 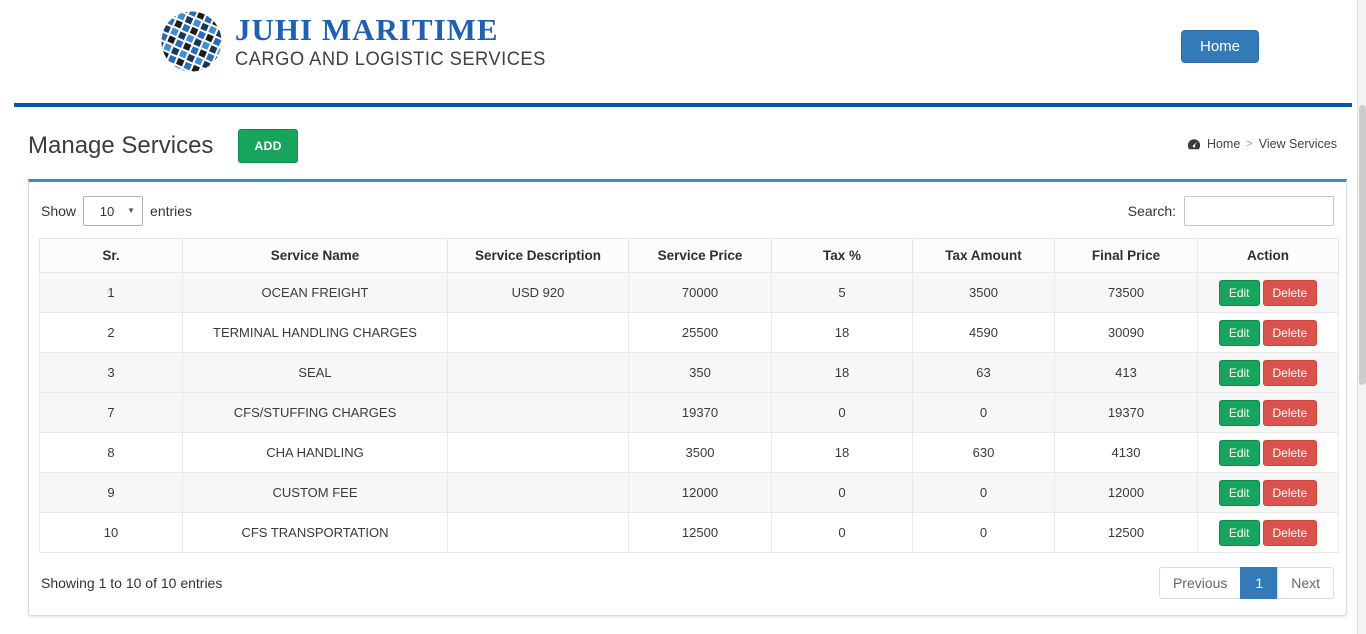 I want to click on cell-service-price: 25500, so click(x=700, y=332).